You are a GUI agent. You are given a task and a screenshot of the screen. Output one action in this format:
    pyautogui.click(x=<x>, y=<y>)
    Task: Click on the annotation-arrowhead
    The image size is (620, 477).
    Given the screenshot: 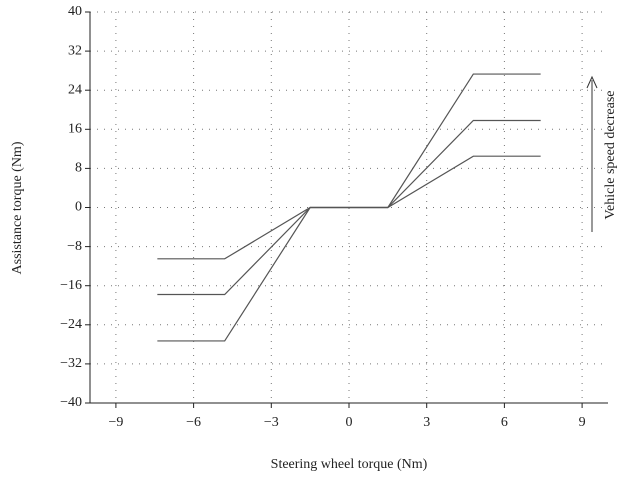 What is the action you would take?
    pyautogui.click(x=592, y=82)
    